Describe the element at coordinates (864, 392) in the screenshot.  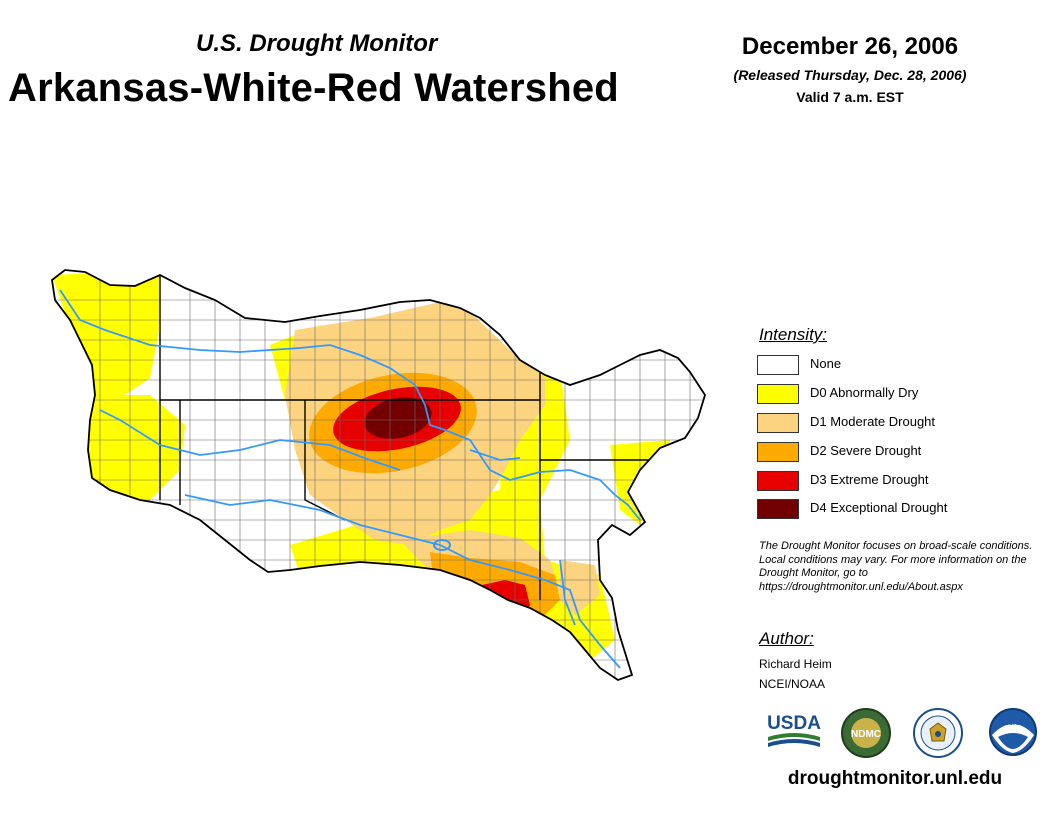
I see `legend-label: D0 Abnormally Dry` at that location.